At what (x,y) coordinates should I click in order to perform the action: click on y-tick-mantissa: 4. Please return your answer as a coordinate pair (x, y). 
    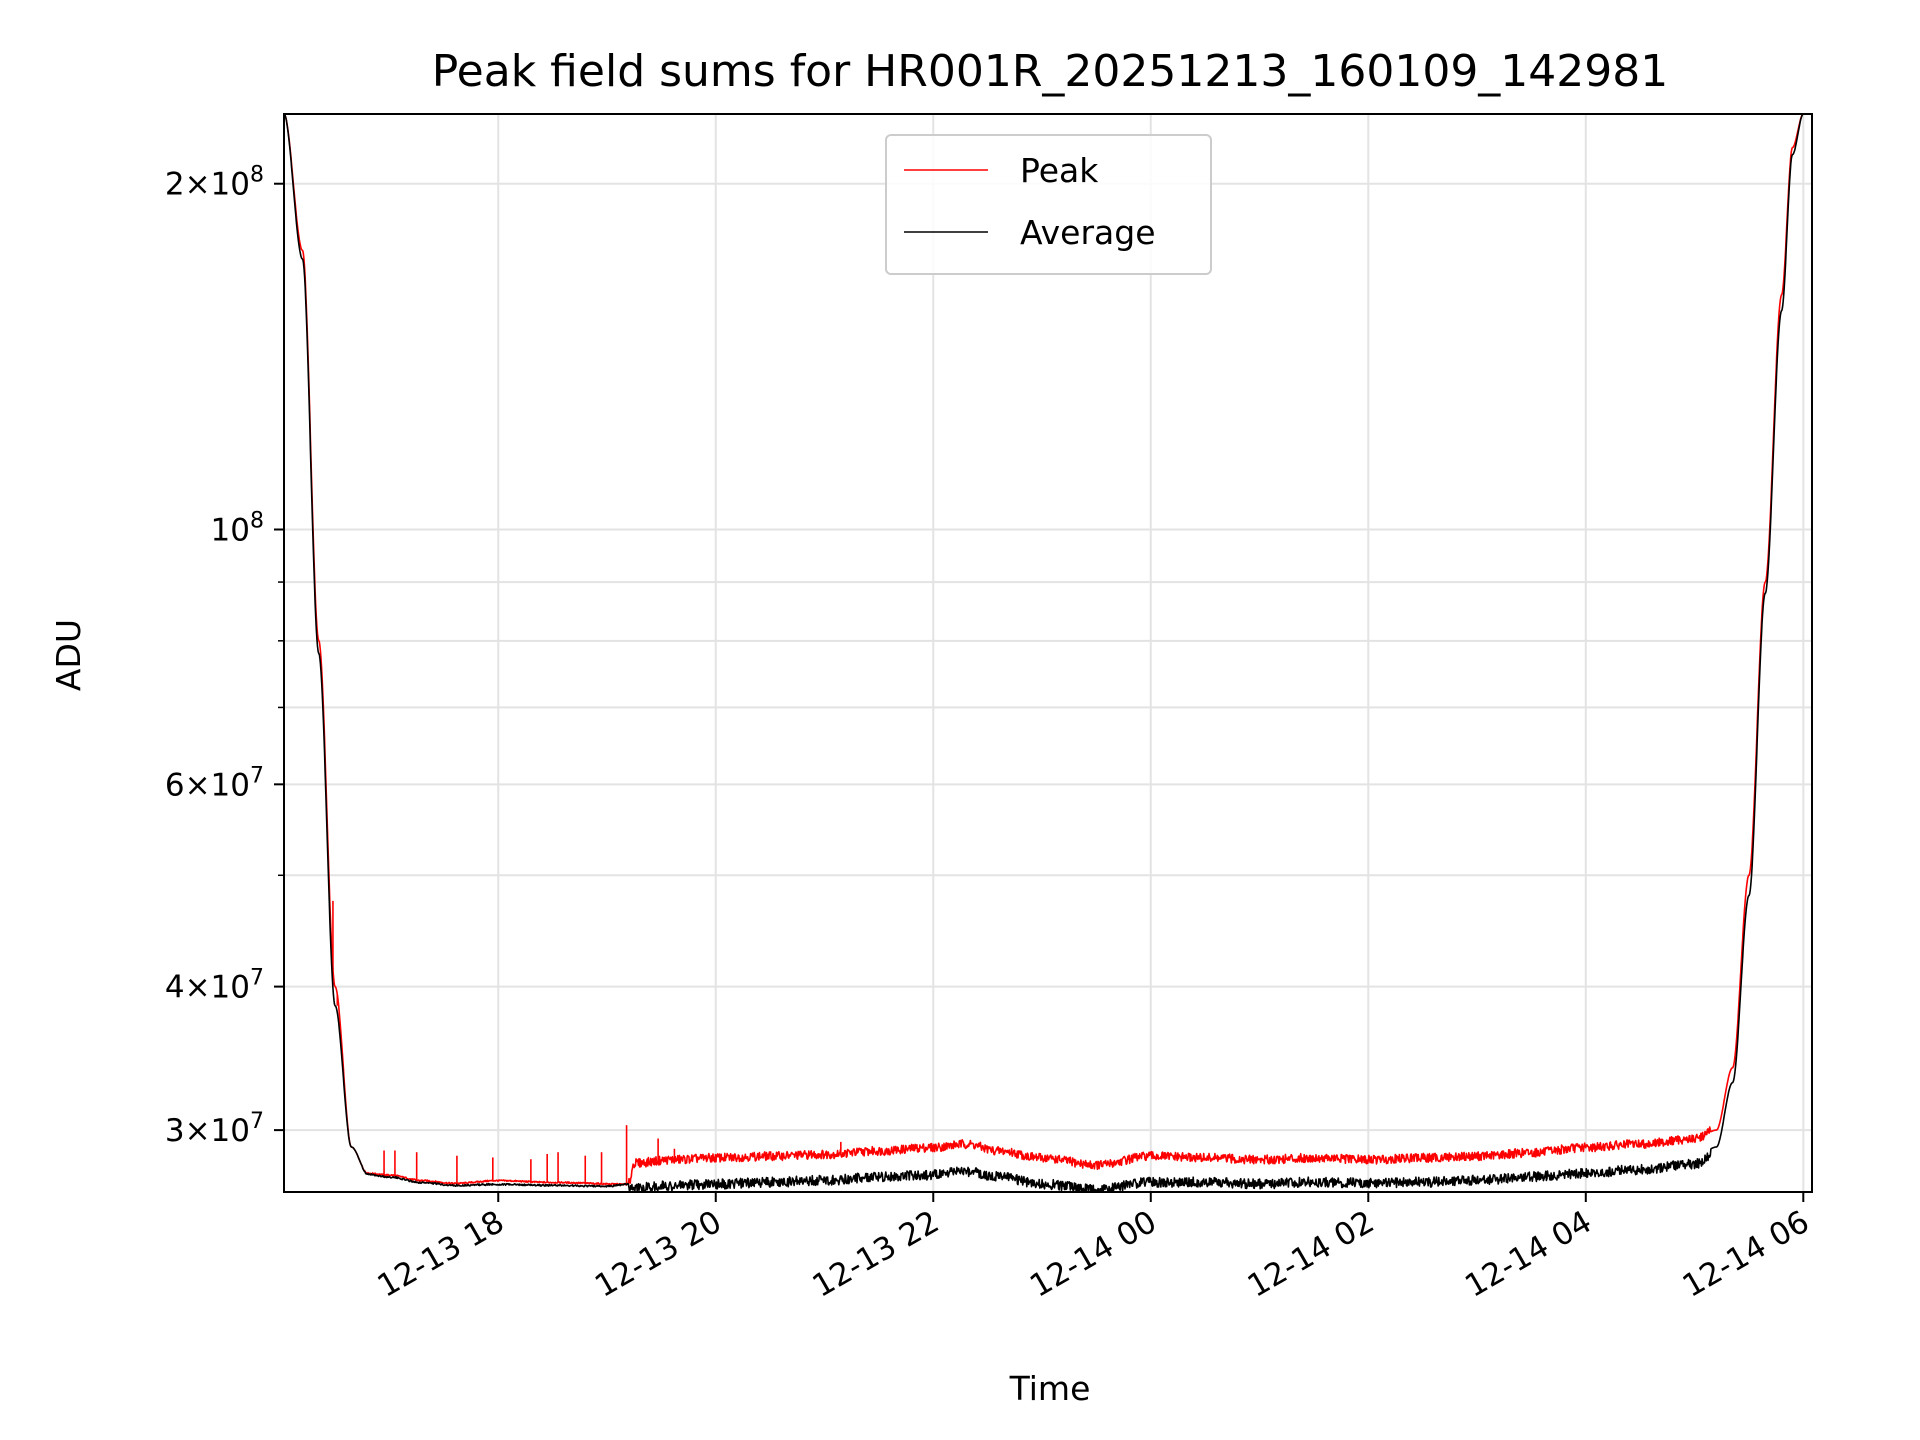
    Looking at the image, I should click on (175, 988).